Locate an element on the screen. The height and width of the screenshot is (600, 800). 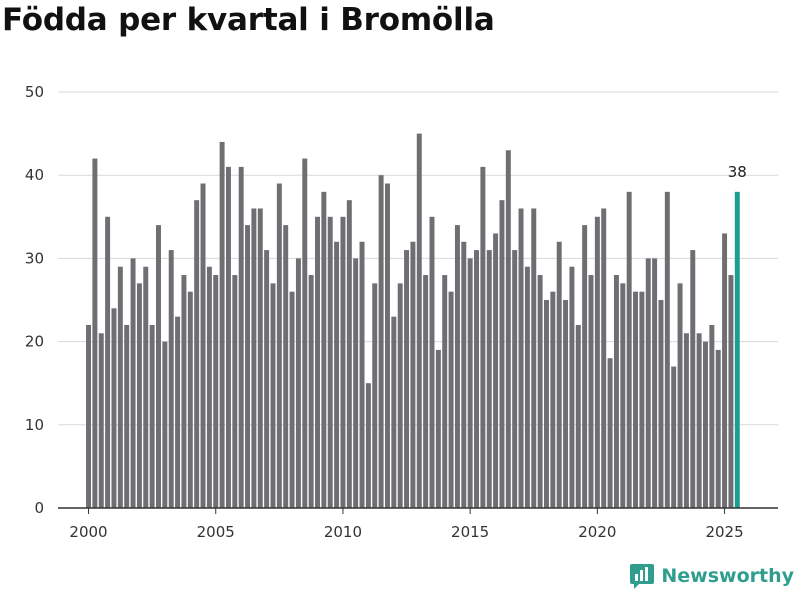
bar-highlight is located at coordinates (737, 349).